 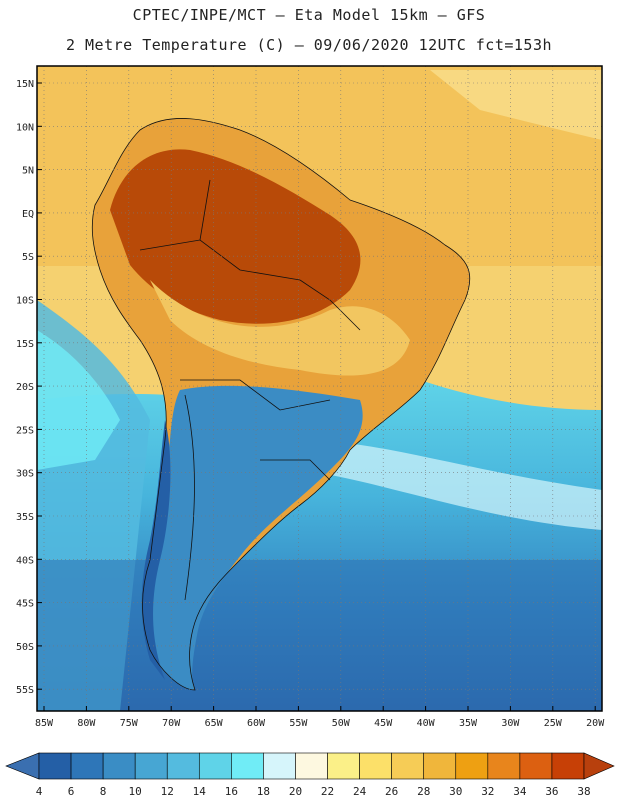 I want to click on lat-label: 5S, so click(x=28, y=257).